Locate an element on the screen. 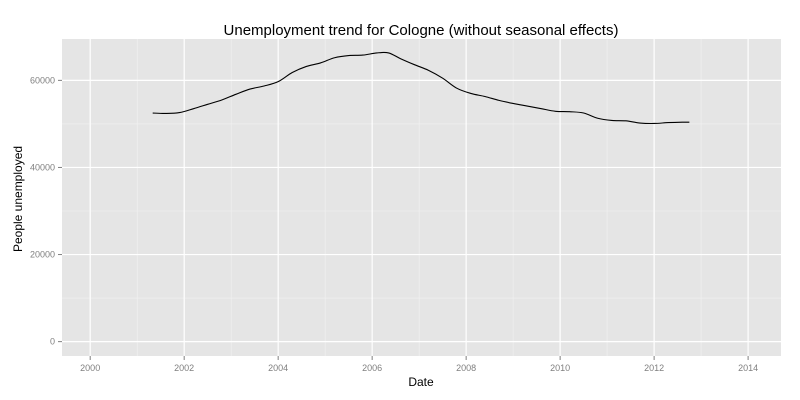  series-layer is located at coordinates (421, 88).